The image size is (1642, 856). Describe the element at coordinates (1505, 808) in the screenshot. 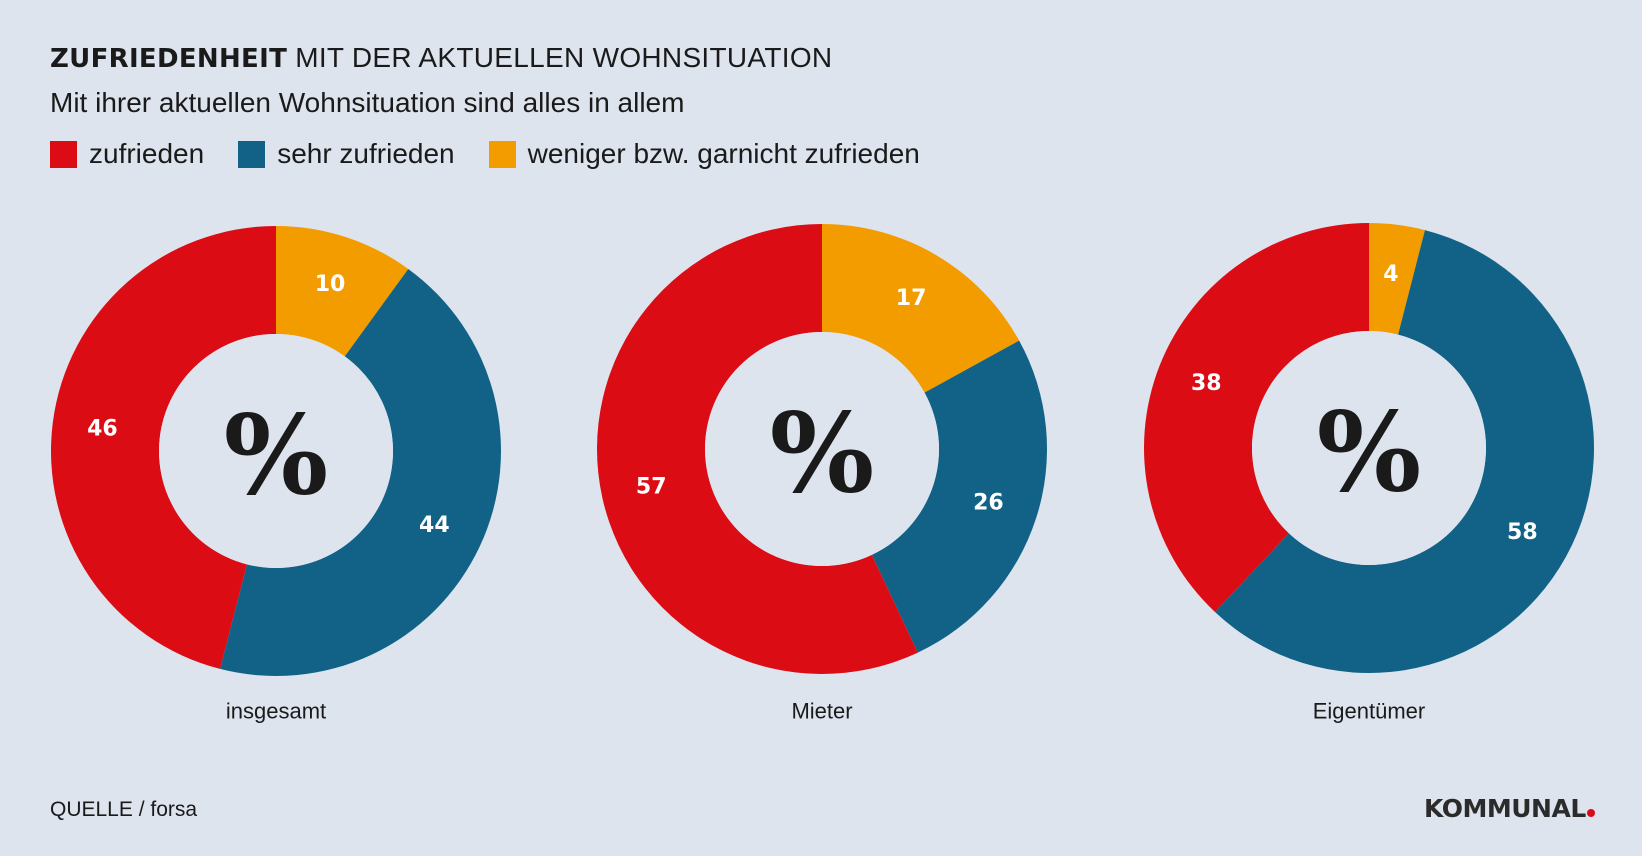

I see `brand-logo-text: KOMMUNAL` at that location.